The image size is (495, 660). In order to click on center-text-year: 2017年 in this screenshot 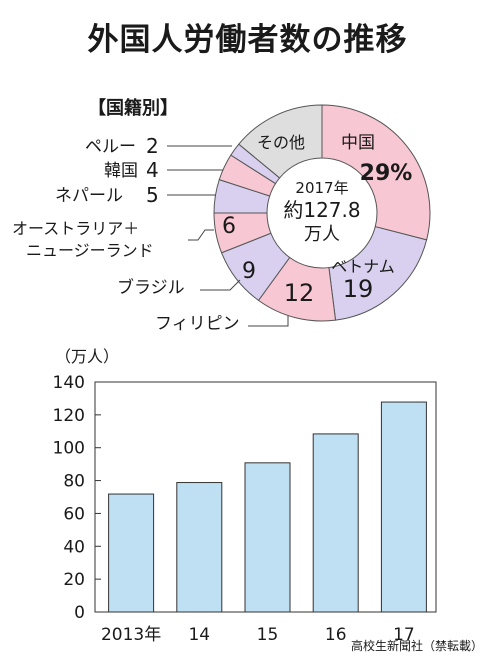, I will do `click(321, 188)`.